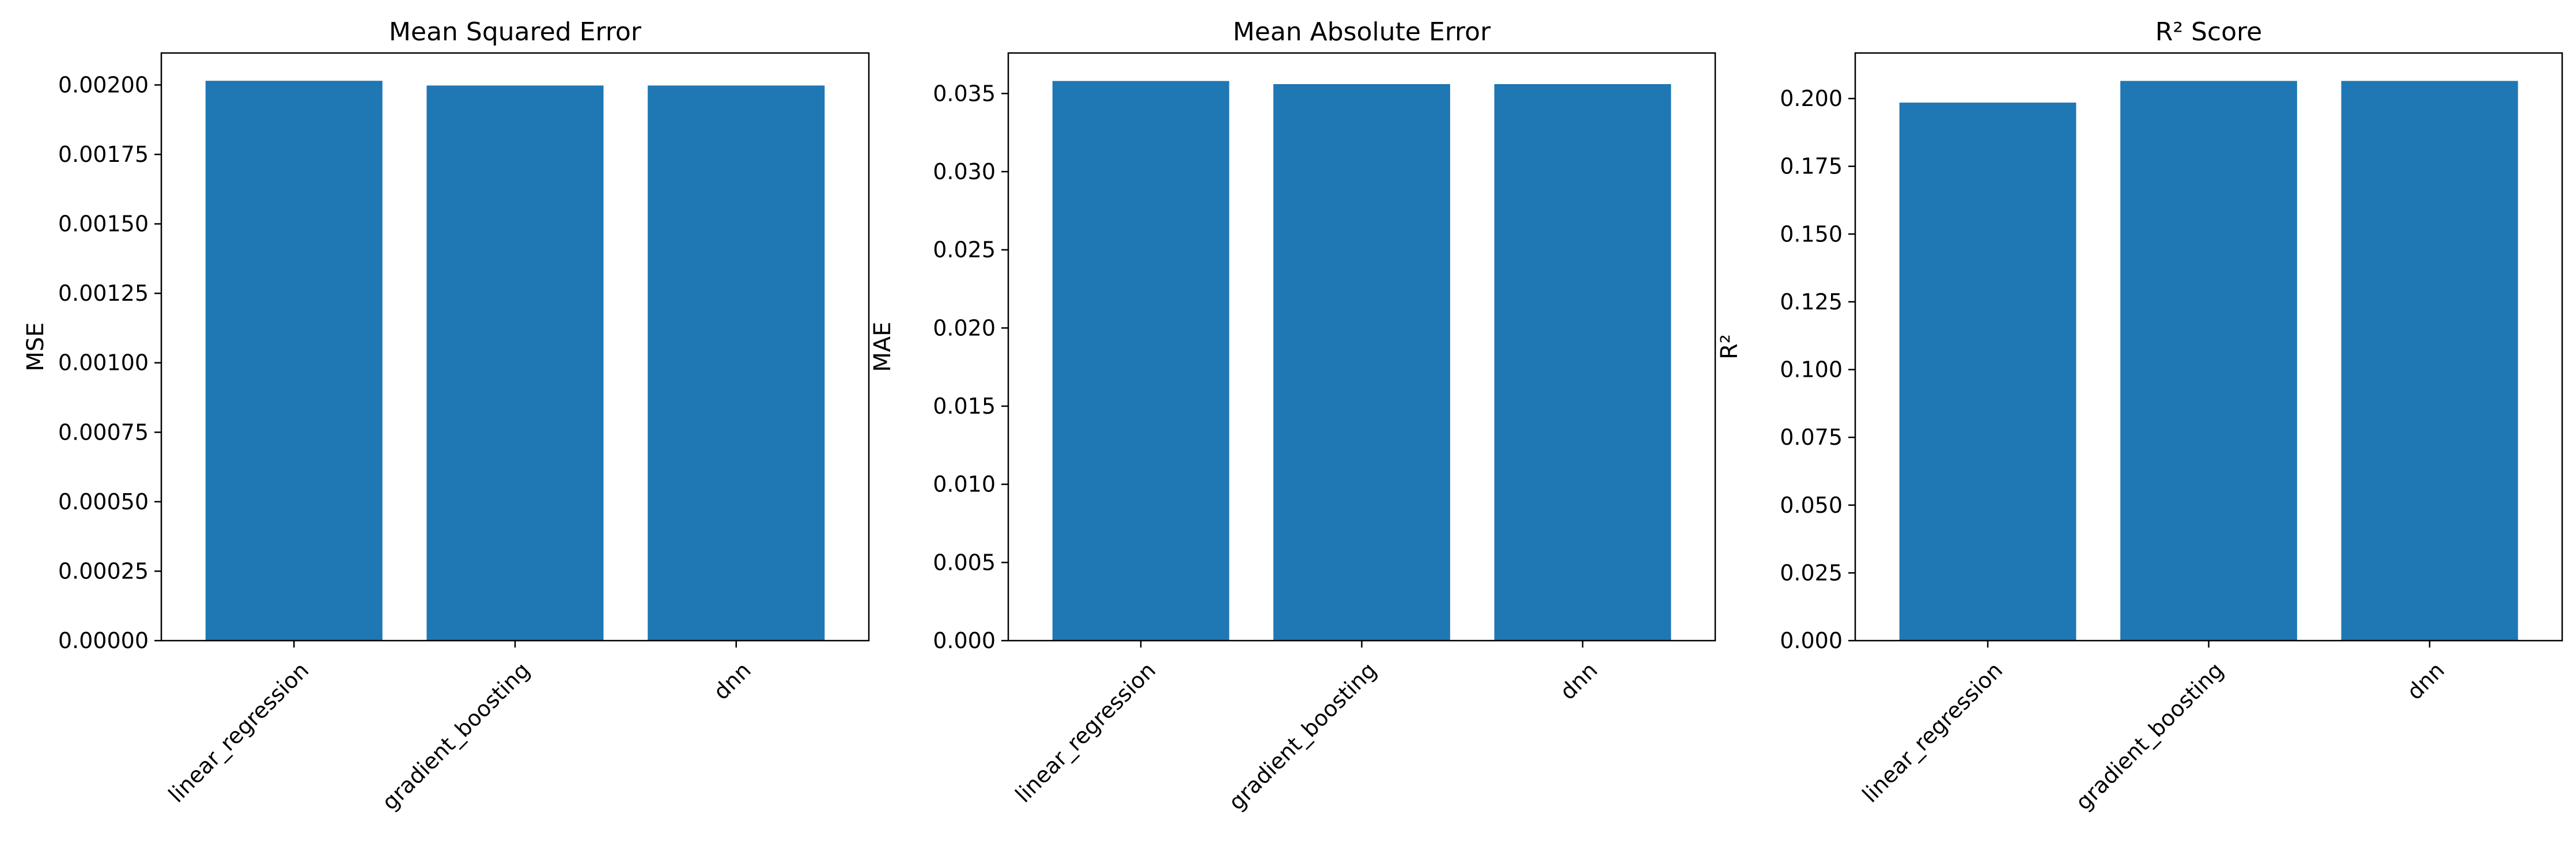 This screenshot has width=2576, height=844. What do you see at coordinates (103, 84) in the screenshot?
I see `y-tick-label: 0.00200` at bounding box center [103, 84].